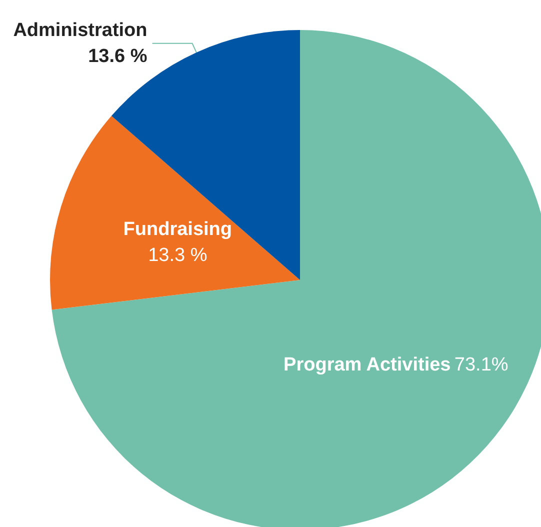 This screenshot has width=541, height=527. What do you see at coordinates (481, 365) in the screenshot?
I see `data-label: 73.1%` at bounding box center [481, 365].